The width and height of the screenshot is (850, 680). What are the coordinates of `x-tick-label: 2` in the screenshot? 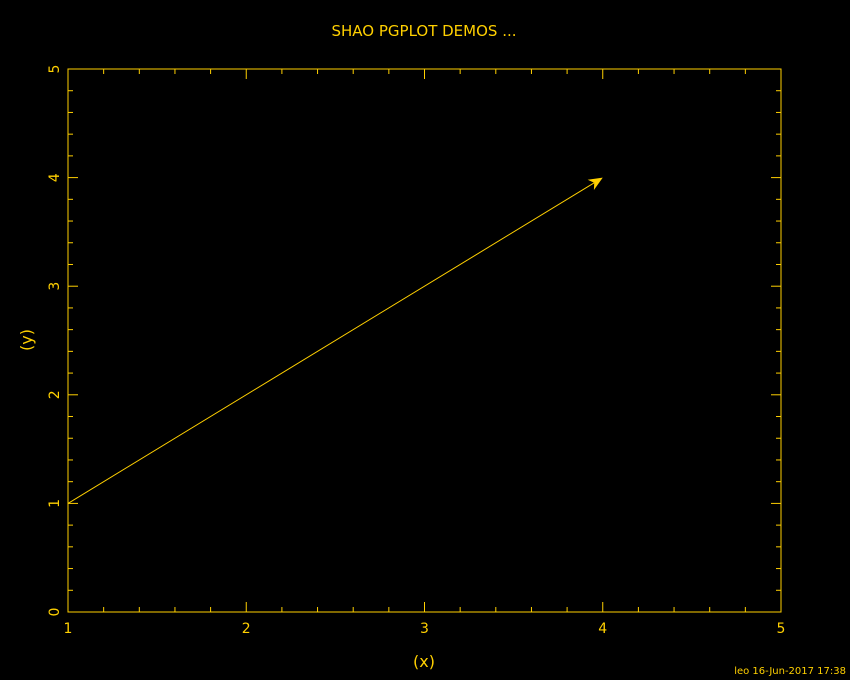 It's located at (246, 629).